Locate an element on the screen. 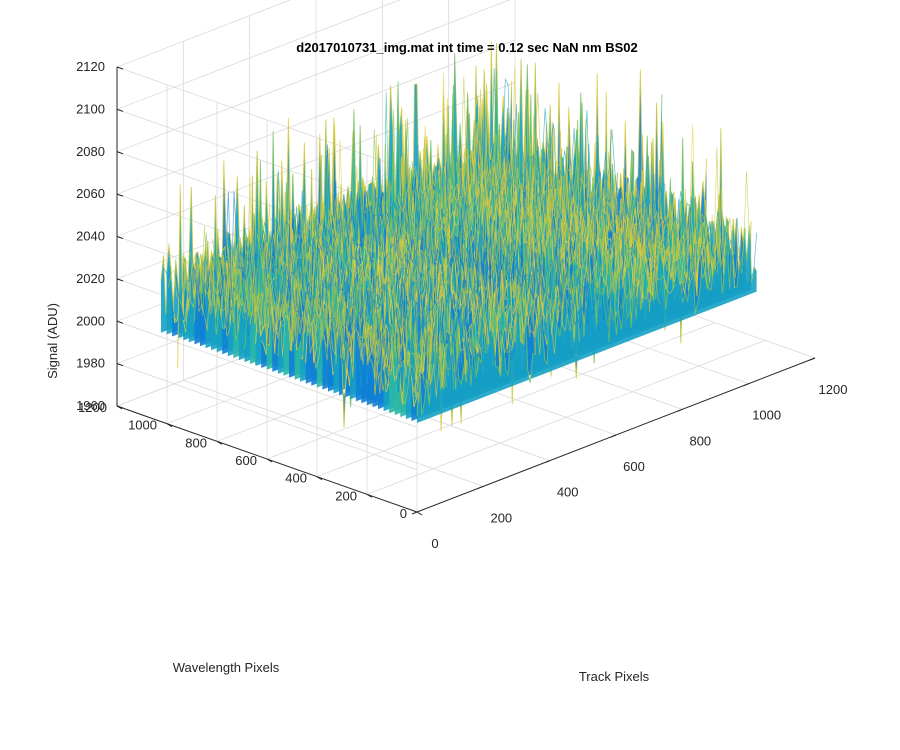 This screenshot has height=750, width=900. y-tick-label: 600 is located at coordinates (246, 460).